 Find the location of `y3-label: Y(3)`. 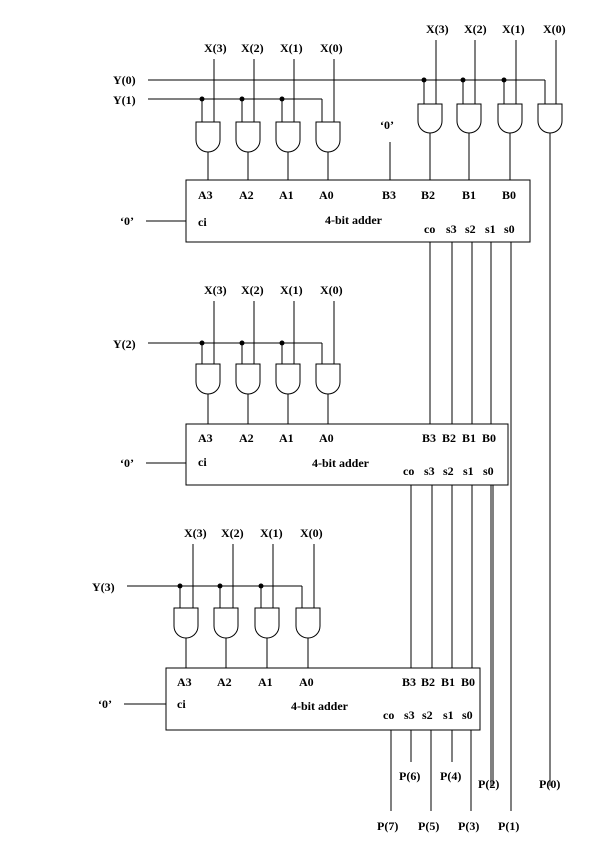

y3-label: Y(3) is located at coordinates (103, 587).